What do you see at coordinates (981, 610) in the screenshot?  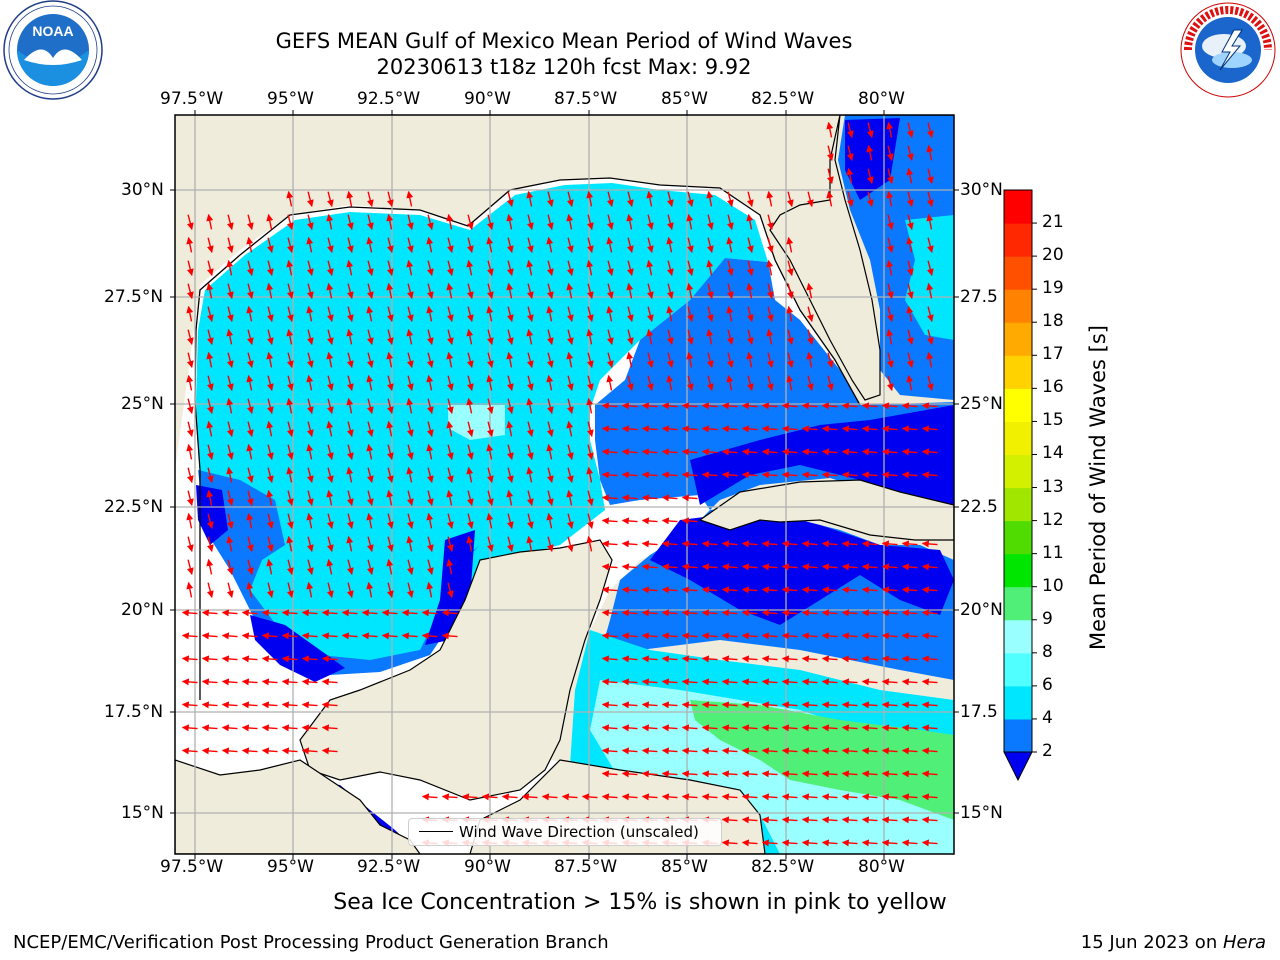 I see `lat-label-right-5: 20°N` at bounding box center [981, 610].